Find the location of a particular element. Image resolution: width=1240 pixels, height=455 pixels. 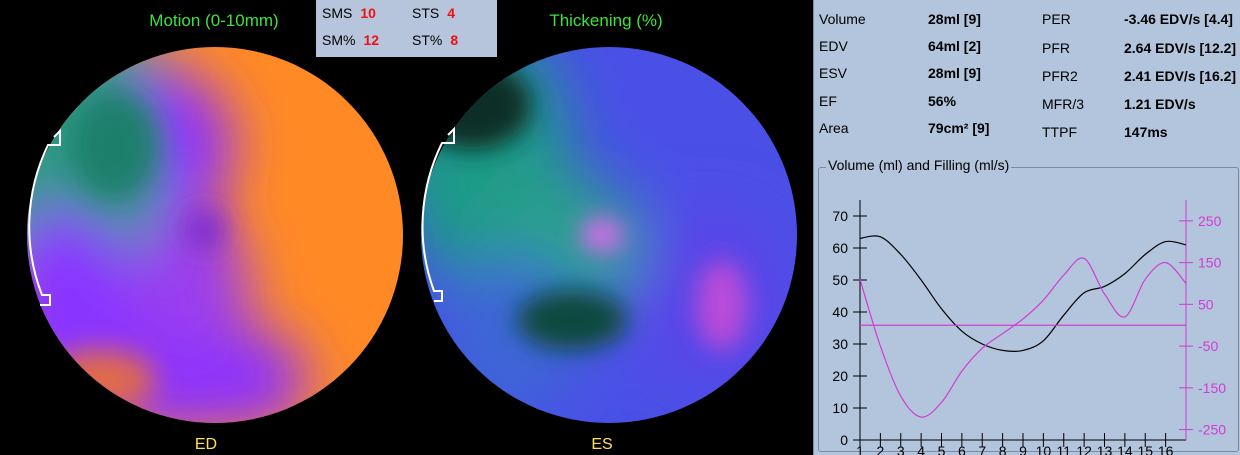

left-axis-tick-label: 70 is located at coordinates (840, 216).